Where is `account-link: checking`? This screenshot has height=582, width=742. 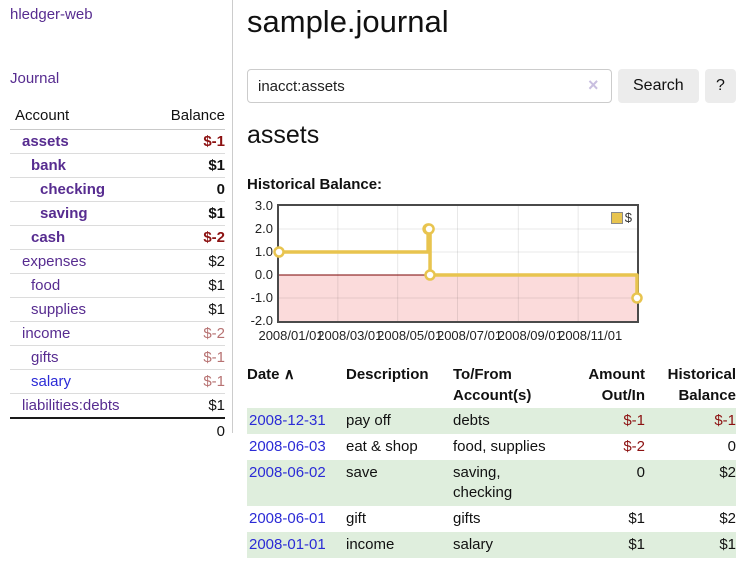
account-link: checking is located at coordinates (73, 189).